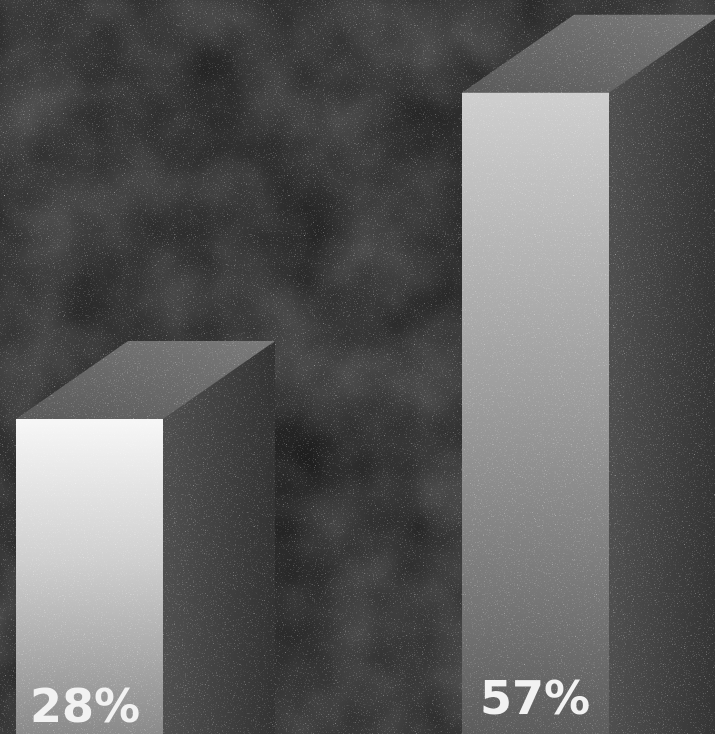 The image size is (715, 734). What do you see at coordinates (535, 698) in the screenshot?
I see `bar-label-1: 57%` at bounding box center [535, 698].